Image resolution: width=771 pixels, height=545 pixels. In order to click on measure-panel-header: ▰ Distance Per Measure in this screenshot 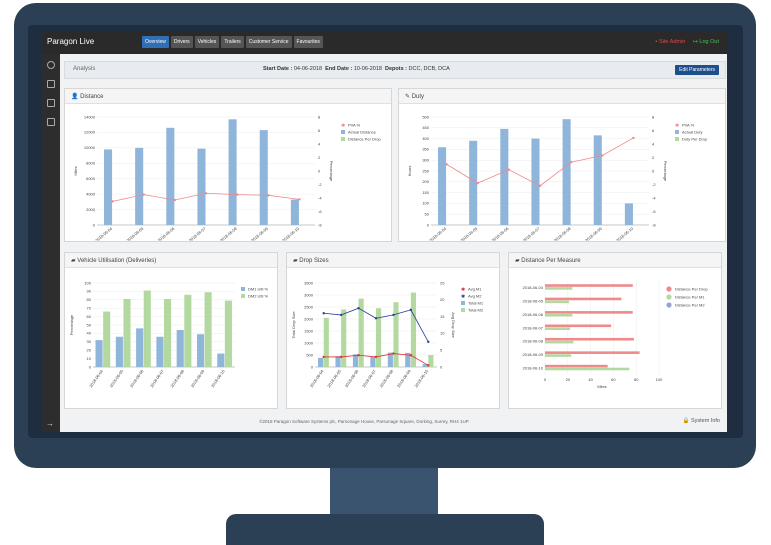, I will do `click(615, 260)`.